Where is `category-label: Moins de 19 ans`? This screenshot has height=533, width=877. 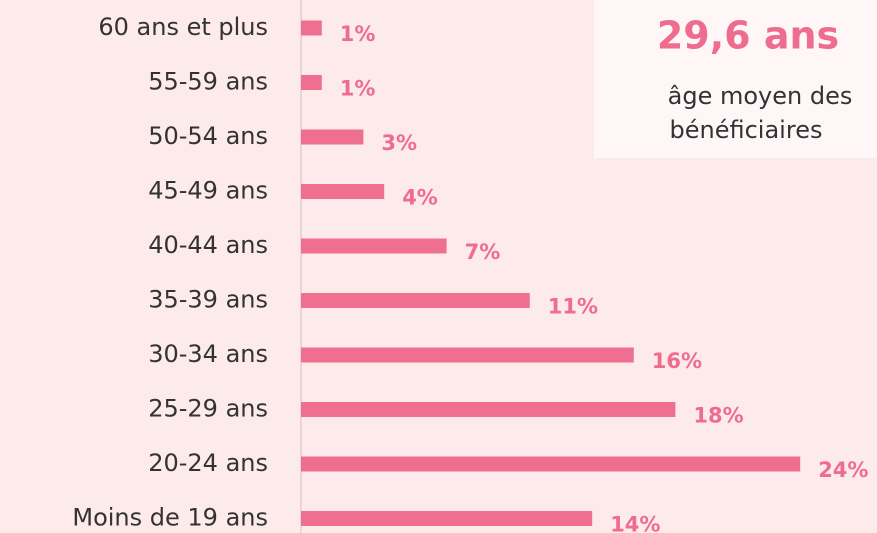
category-label: Moins de 19 ans is located at coordinates (170, 518).